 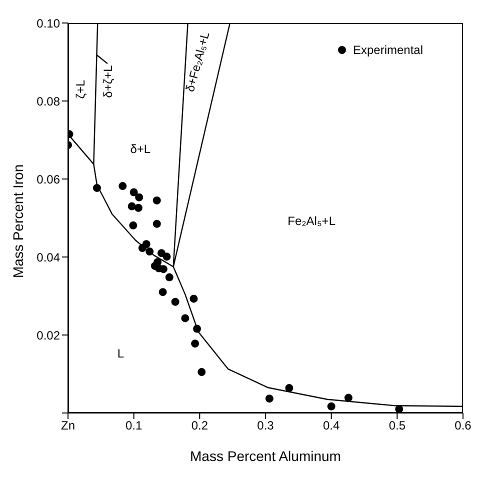 What do you see at coordinates (265, 456) in the screenshot?
I see `x-axis-title: Mass Percent Aluminum` at bounding box center [265, 456].